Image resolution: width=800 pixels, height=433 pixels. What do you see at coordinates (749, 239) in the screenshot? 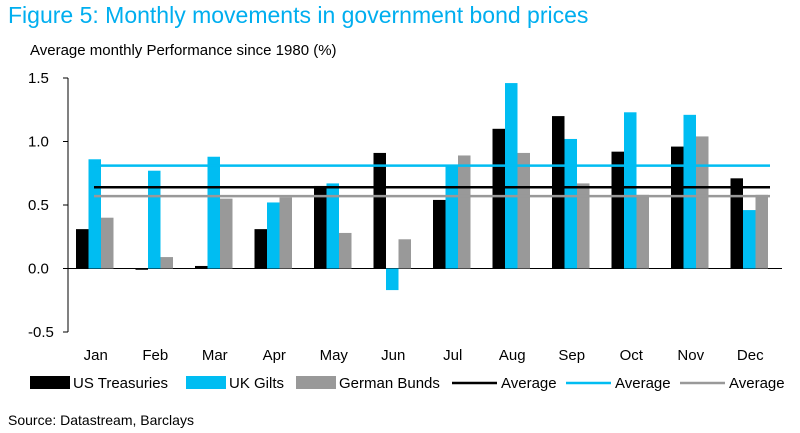
I see `bar-uk-gilts-dec` at bounding box center [749, 239].